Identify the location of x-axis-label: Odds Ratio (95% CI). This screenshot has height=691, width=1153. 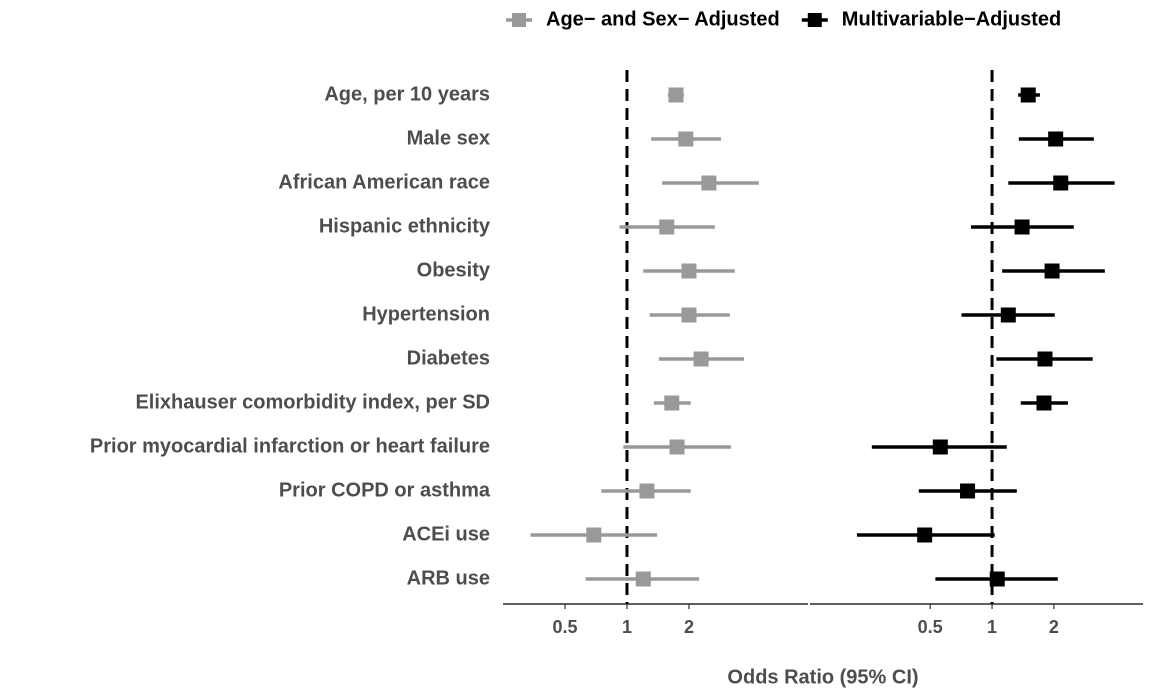
(822, 677).